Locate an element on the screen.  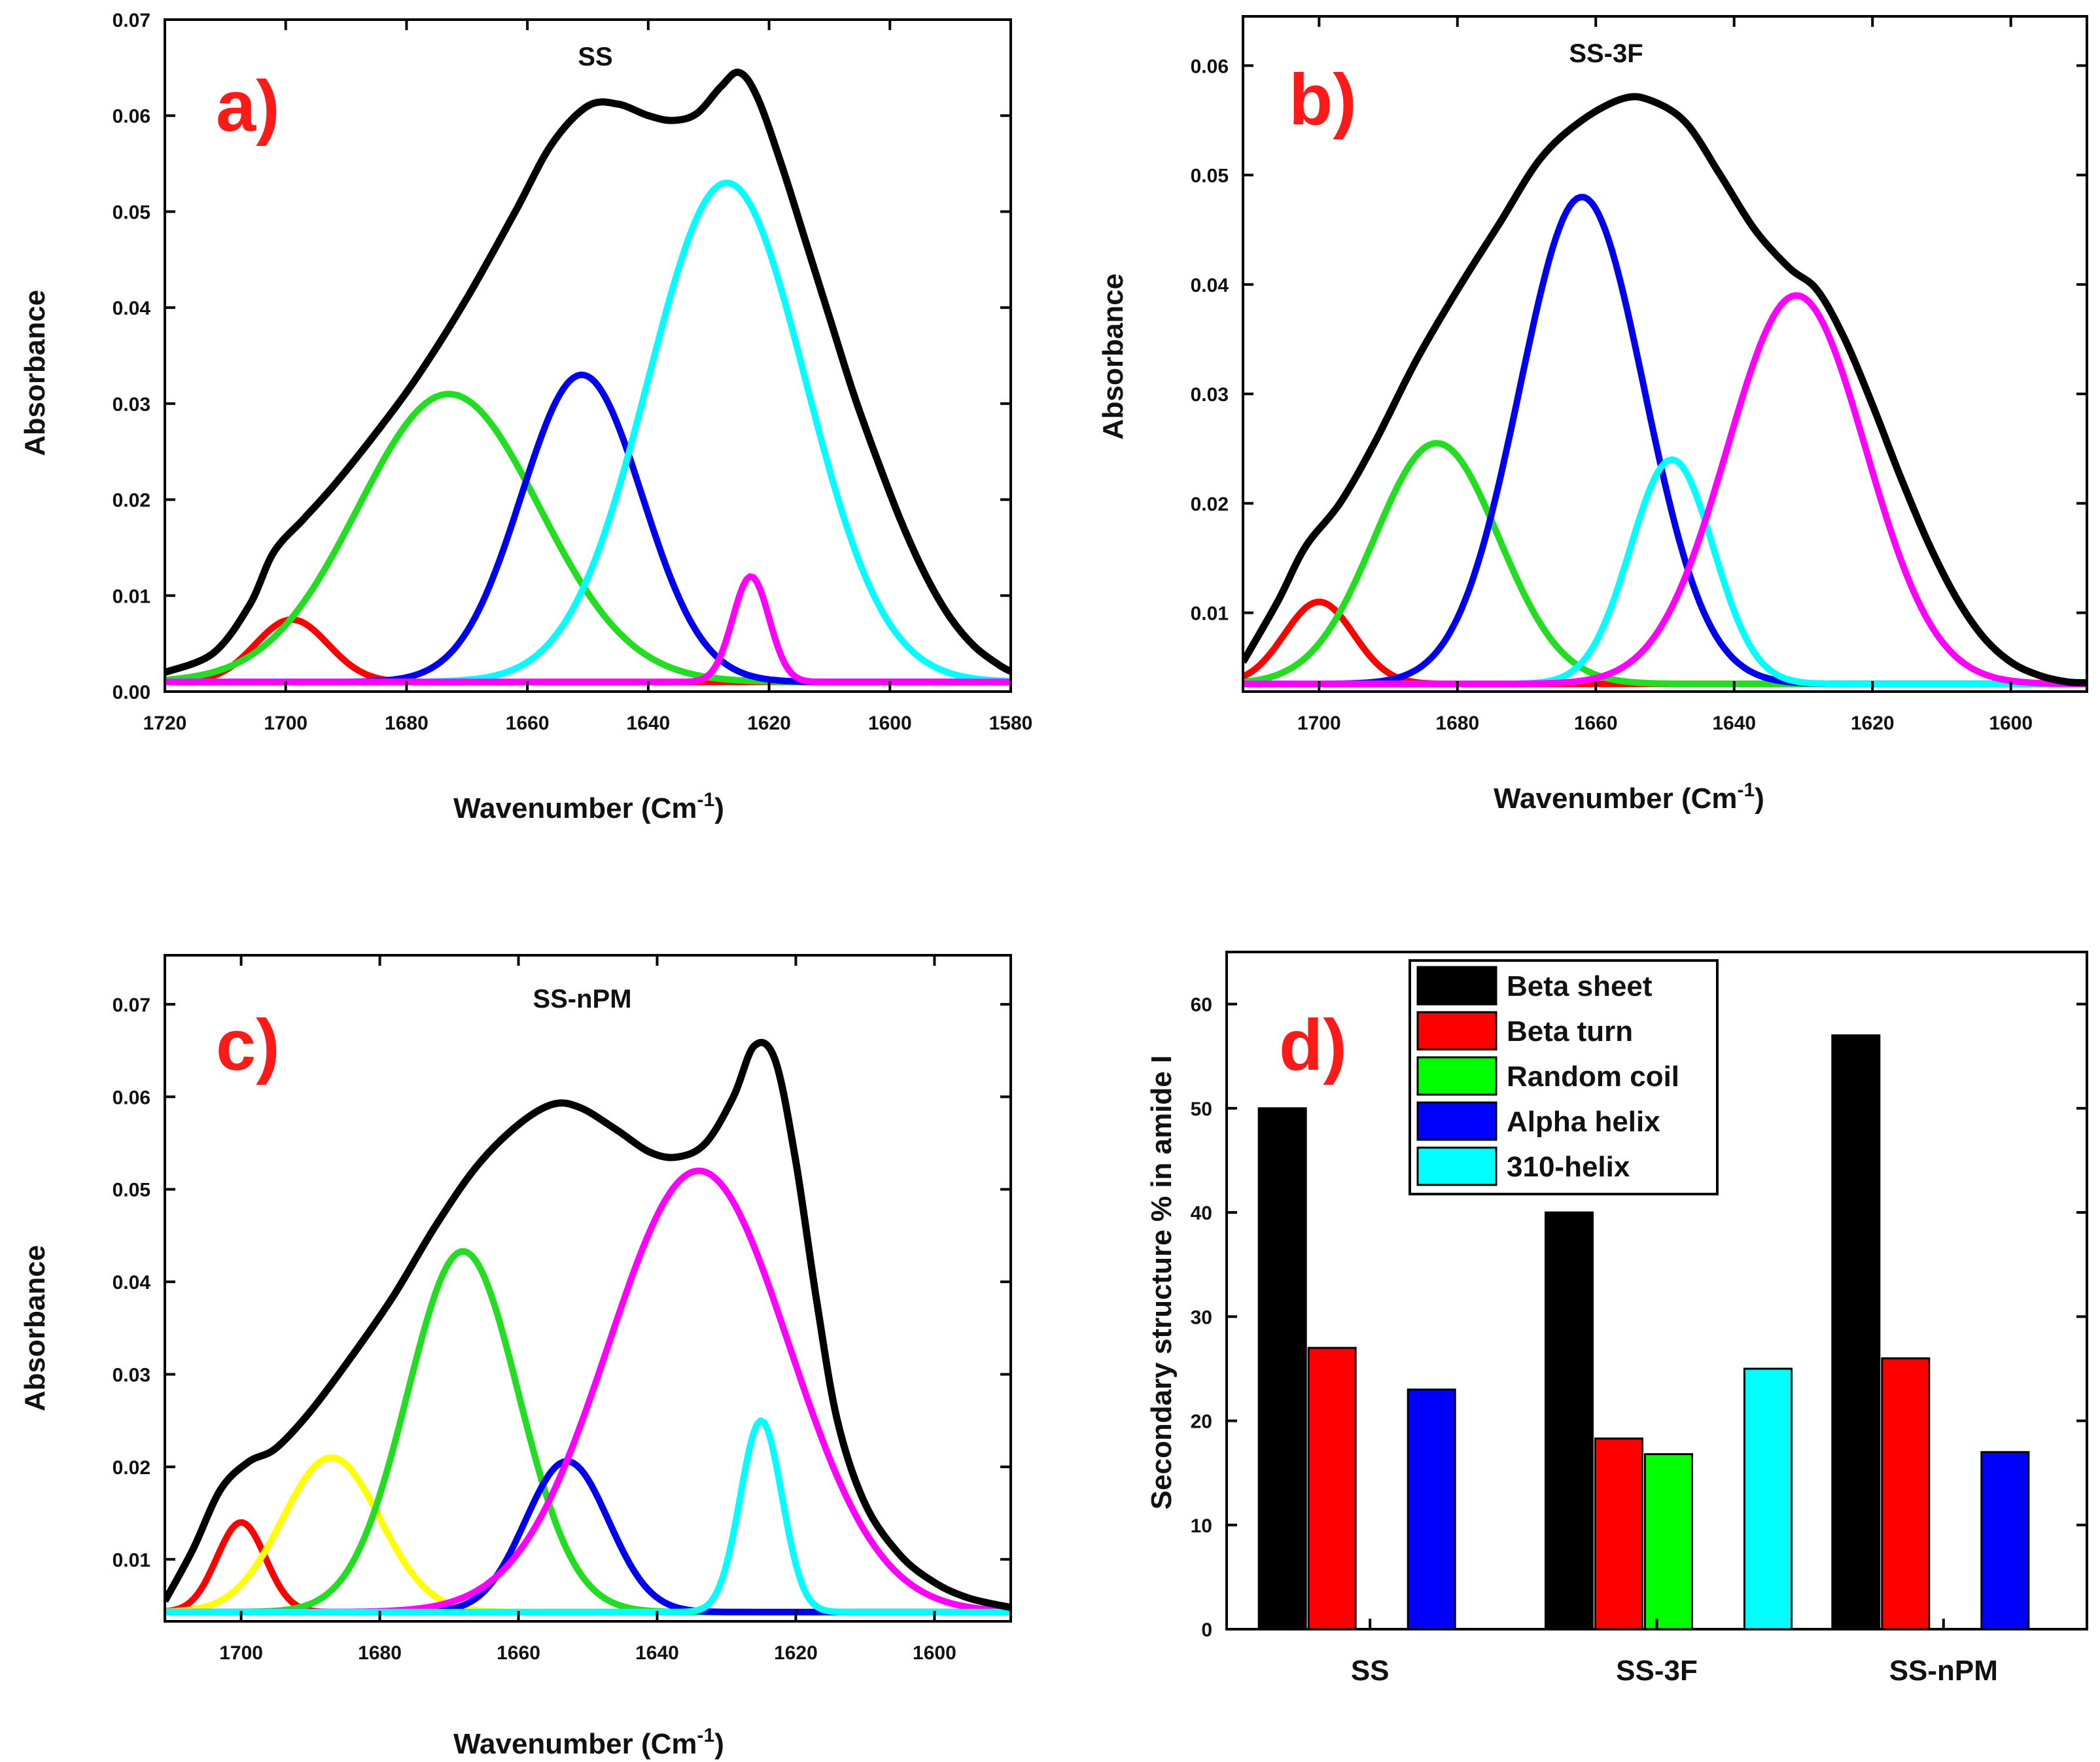
panel-d-ytick-label: 10 is located at coordinates (1201, 1526).